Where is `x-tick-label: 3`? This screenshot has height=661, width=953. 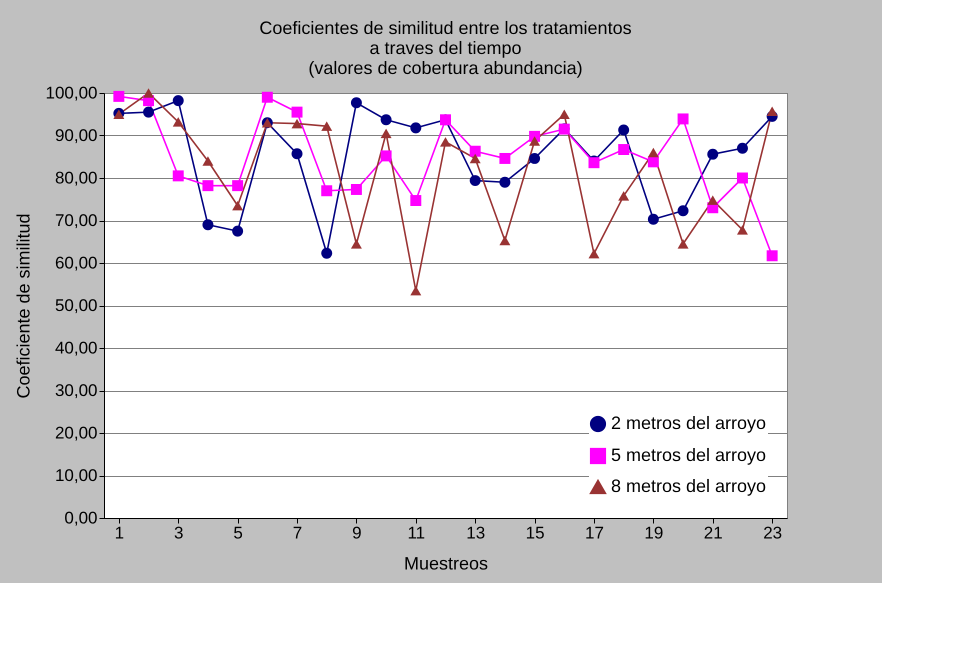
x-tick-label: 3 is located at coordinates (179, 533).